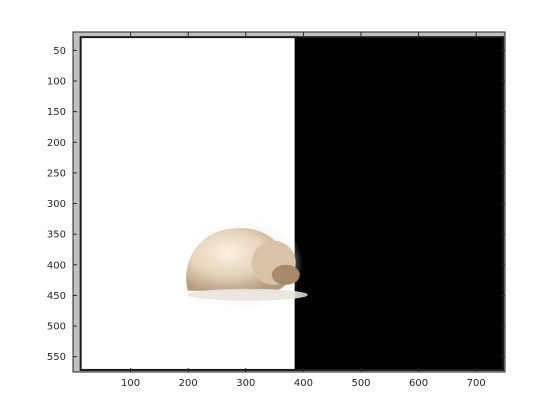  I want to click on x-tick-label: 100, so click(130, 383).